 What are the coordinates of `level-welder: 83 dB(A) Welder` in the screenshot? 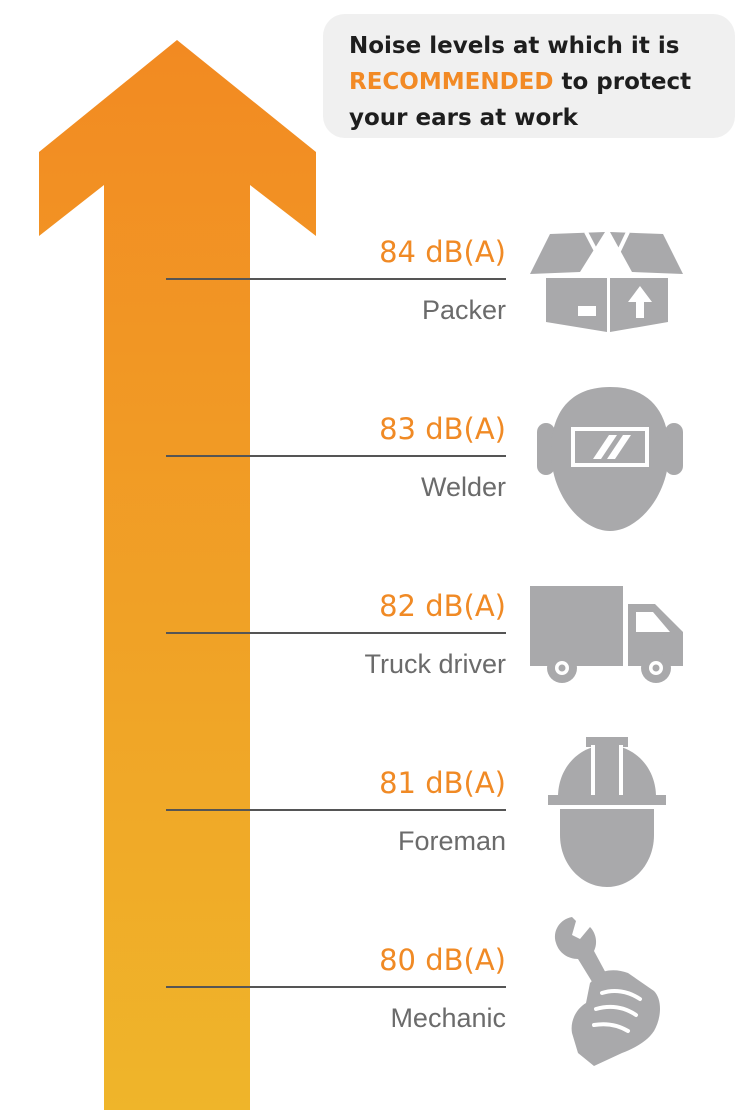 It's located at (336, 466).